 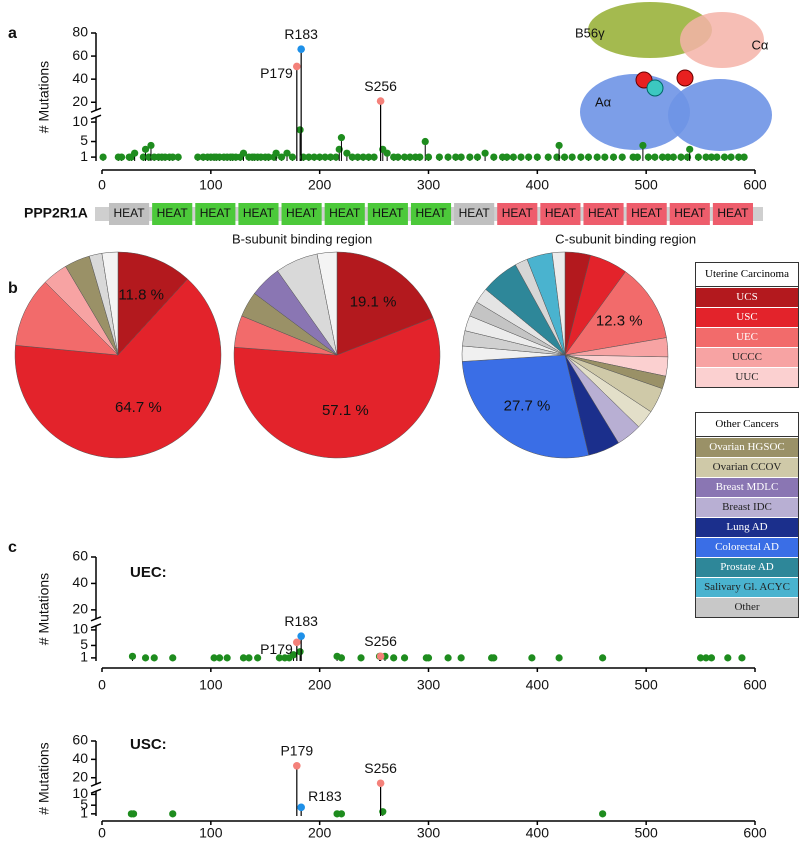 I want to click on slice-label: 12.3 %, so click(x=619, y=320).